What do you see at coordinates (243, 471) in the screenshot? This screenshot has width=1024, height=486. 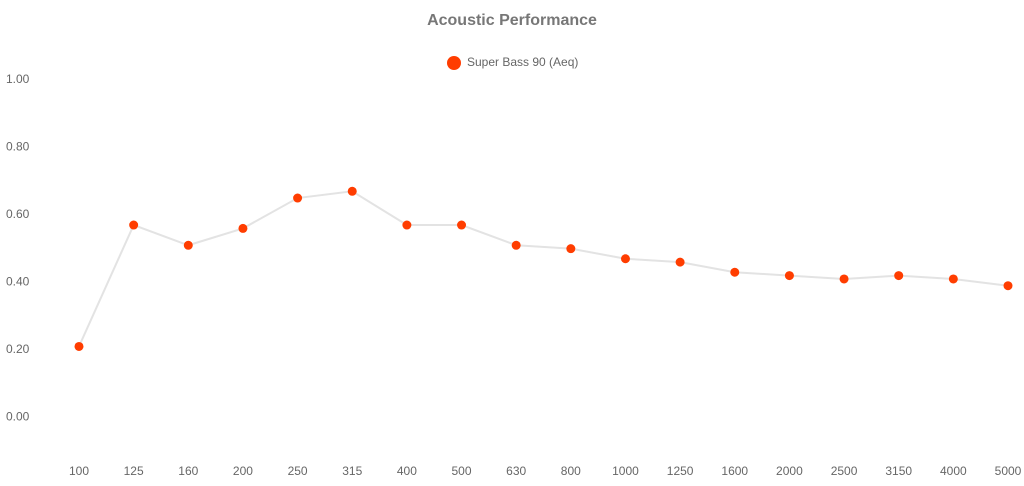 I see `x-tick-label: 200` at bounding box center [243, 471].